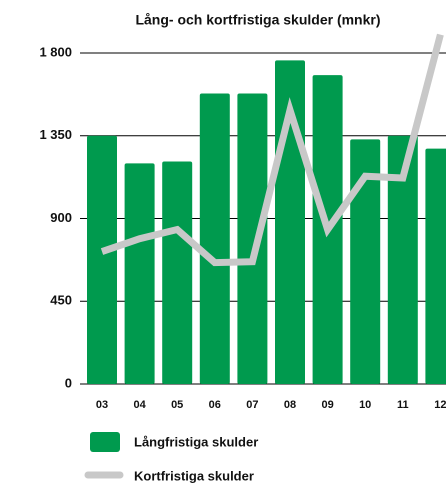  I want to click on x-tick-label: 08, so click(290, 405).